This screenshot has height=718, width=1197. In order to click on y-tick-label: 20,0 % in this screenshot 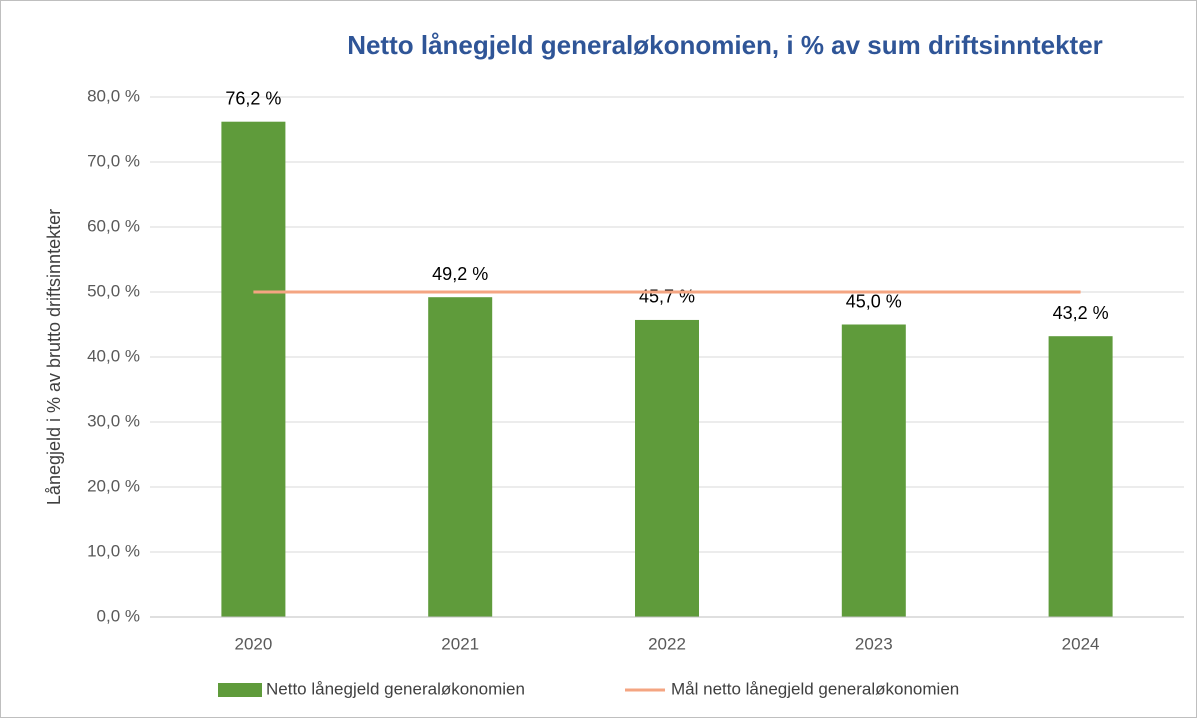, I will do `click(113, 485)`.